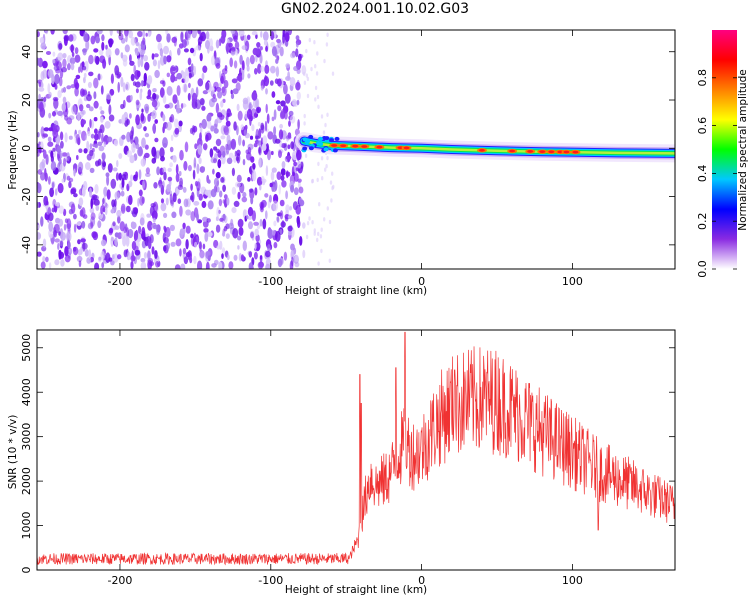 The height and width of the screenshot is (600, 750). What do you see at coordinates (26, 148) in the screenshot?
I see `spectrogram-y-tick-label: 0` at bounding box center [26, 148].